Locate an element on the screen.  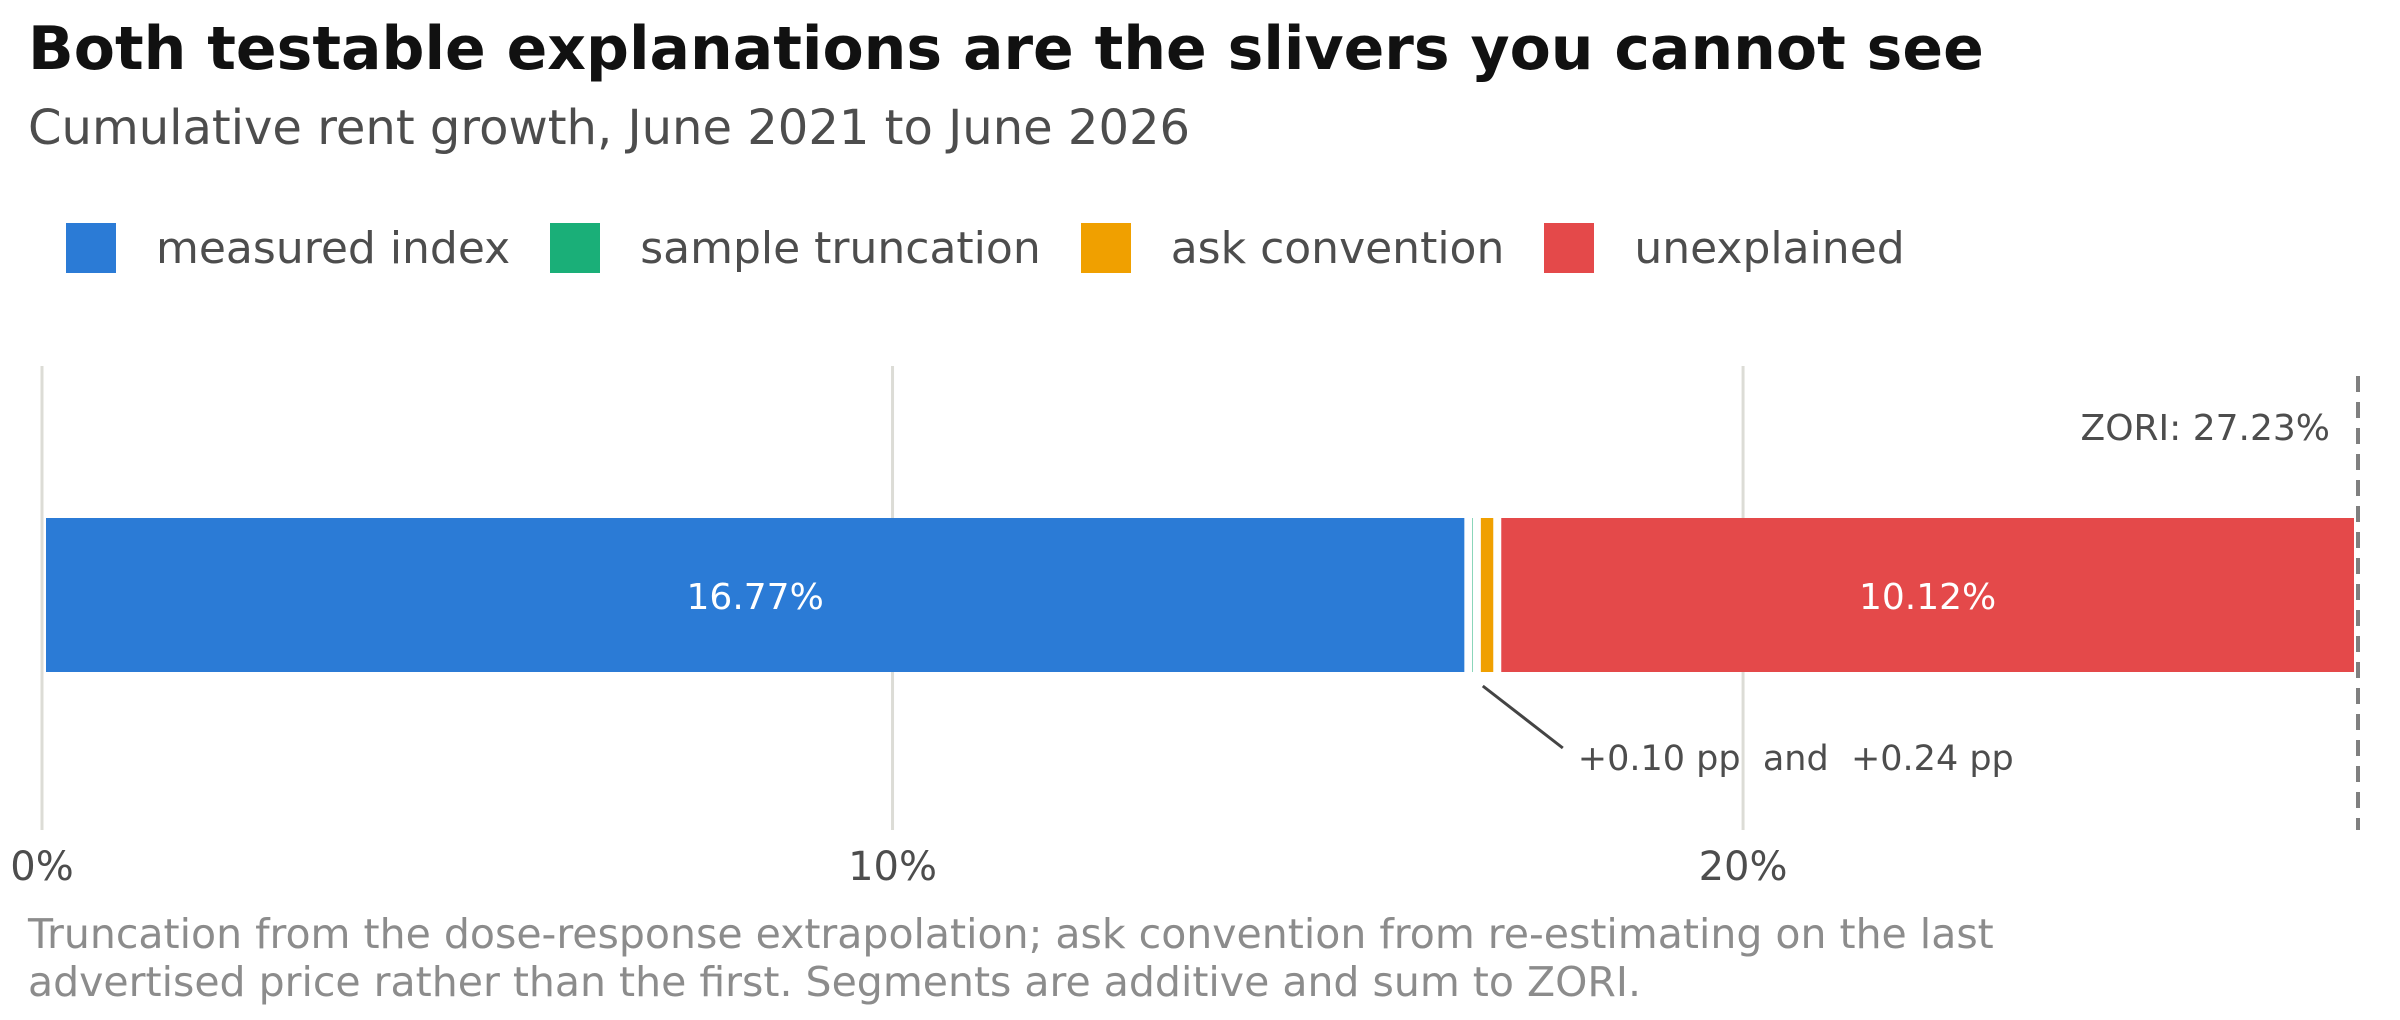
legend-label: unexplained is located at coordinates (1769, 248).